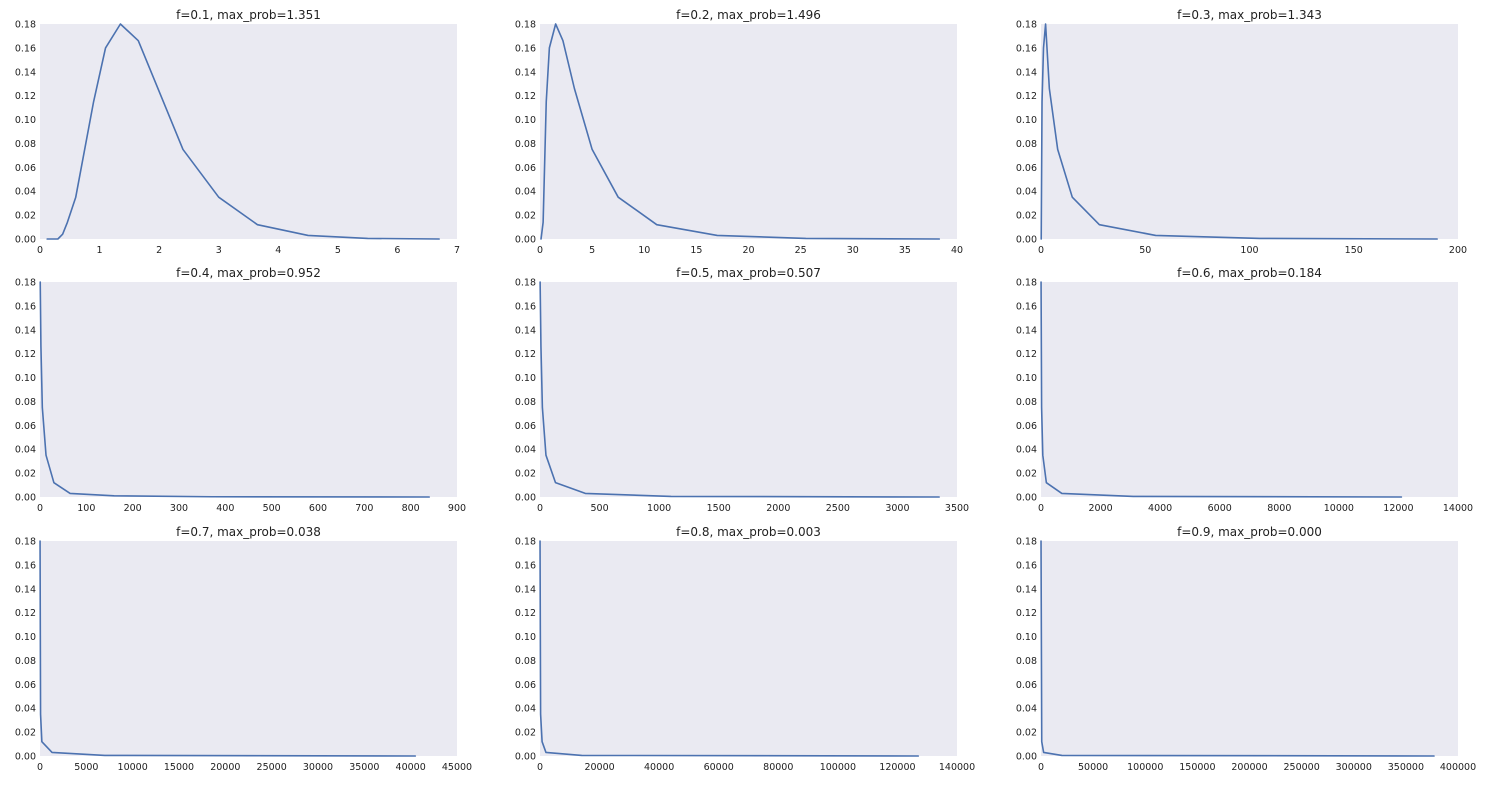 Image resolution: width=1486 pixels, height=787 pixels. Describe the element at coordinates (748, 15) in the screenshot. I see `chart-title: f=0.2, max_prob=1.496` at that location.